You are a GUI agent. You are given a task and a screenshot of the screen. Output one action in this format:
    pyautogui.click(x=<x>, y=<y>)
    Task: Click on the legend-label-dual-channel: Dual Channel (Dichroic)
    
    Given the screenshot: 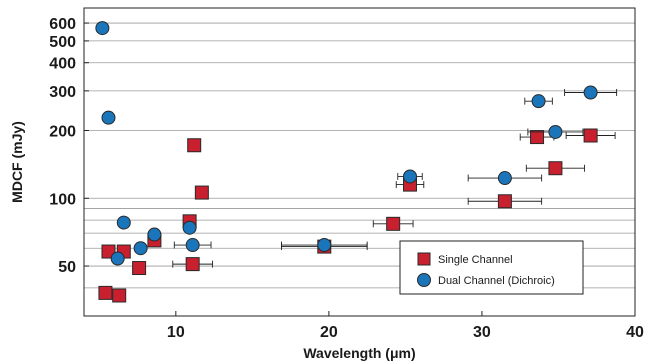 What is the action you would take?
    pyautogui.click(x=496, y=281)
    